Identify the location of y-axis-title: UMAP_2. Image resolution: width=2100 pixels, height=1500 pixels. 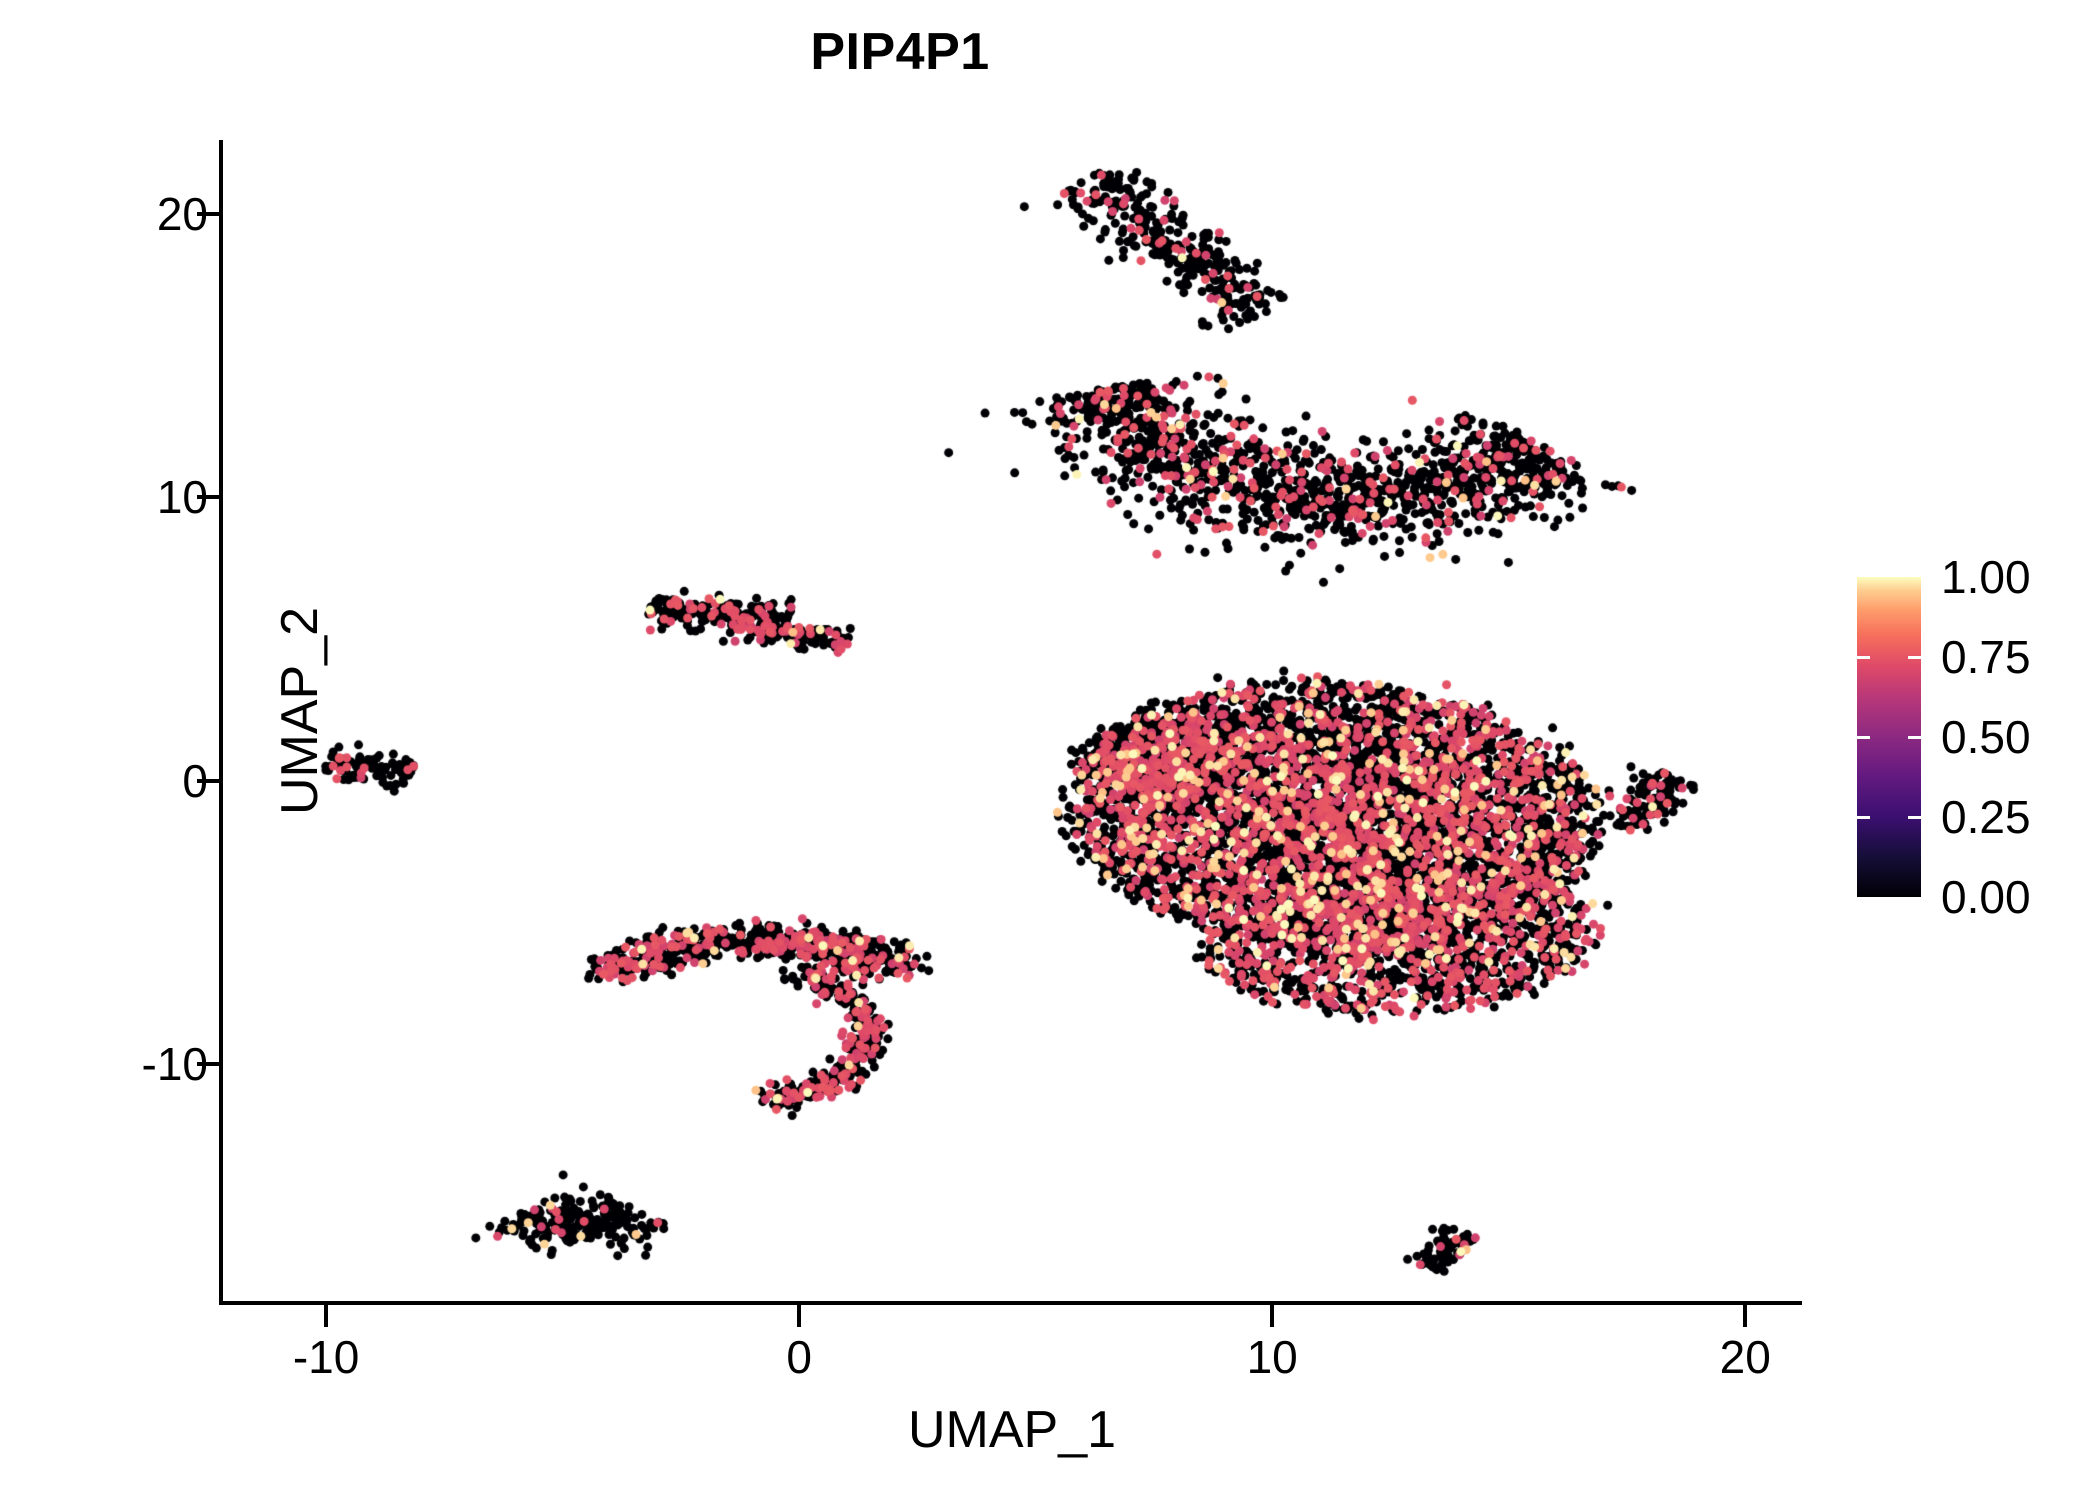
(300, 711).